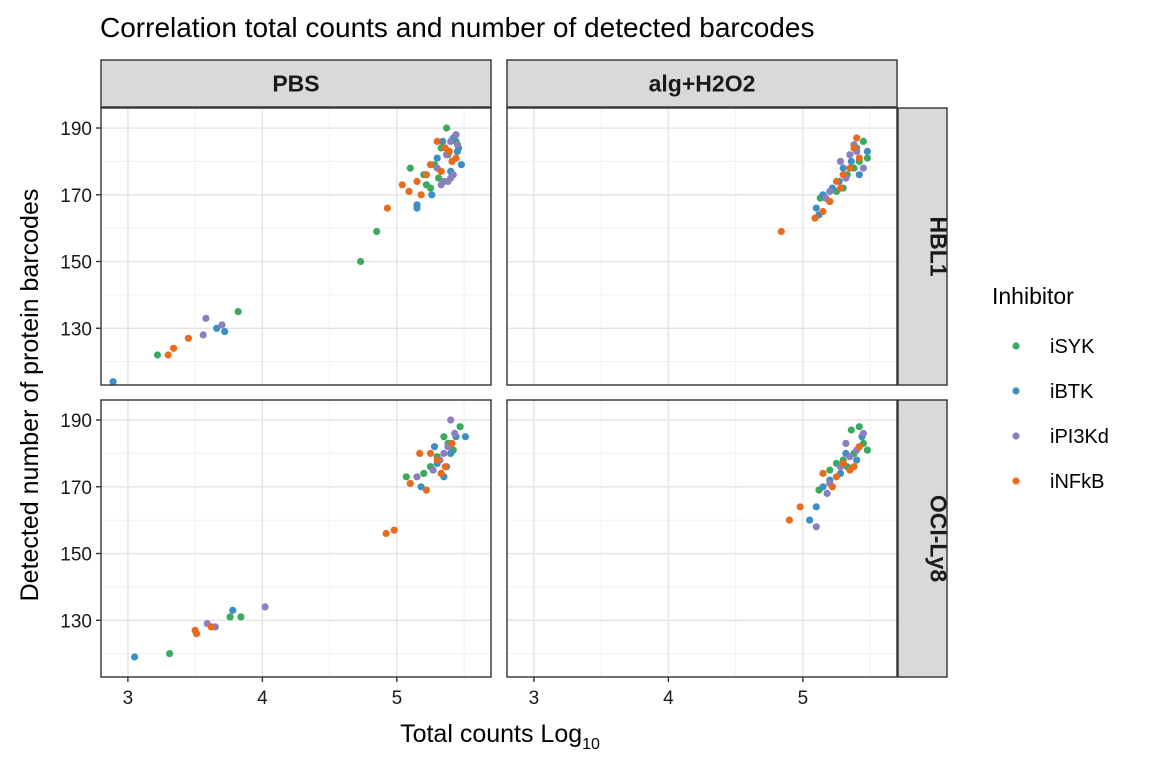 The width and height of the screenshot is (1152, 768). I want to click on y-tick-label: 130, so click(76, 621).